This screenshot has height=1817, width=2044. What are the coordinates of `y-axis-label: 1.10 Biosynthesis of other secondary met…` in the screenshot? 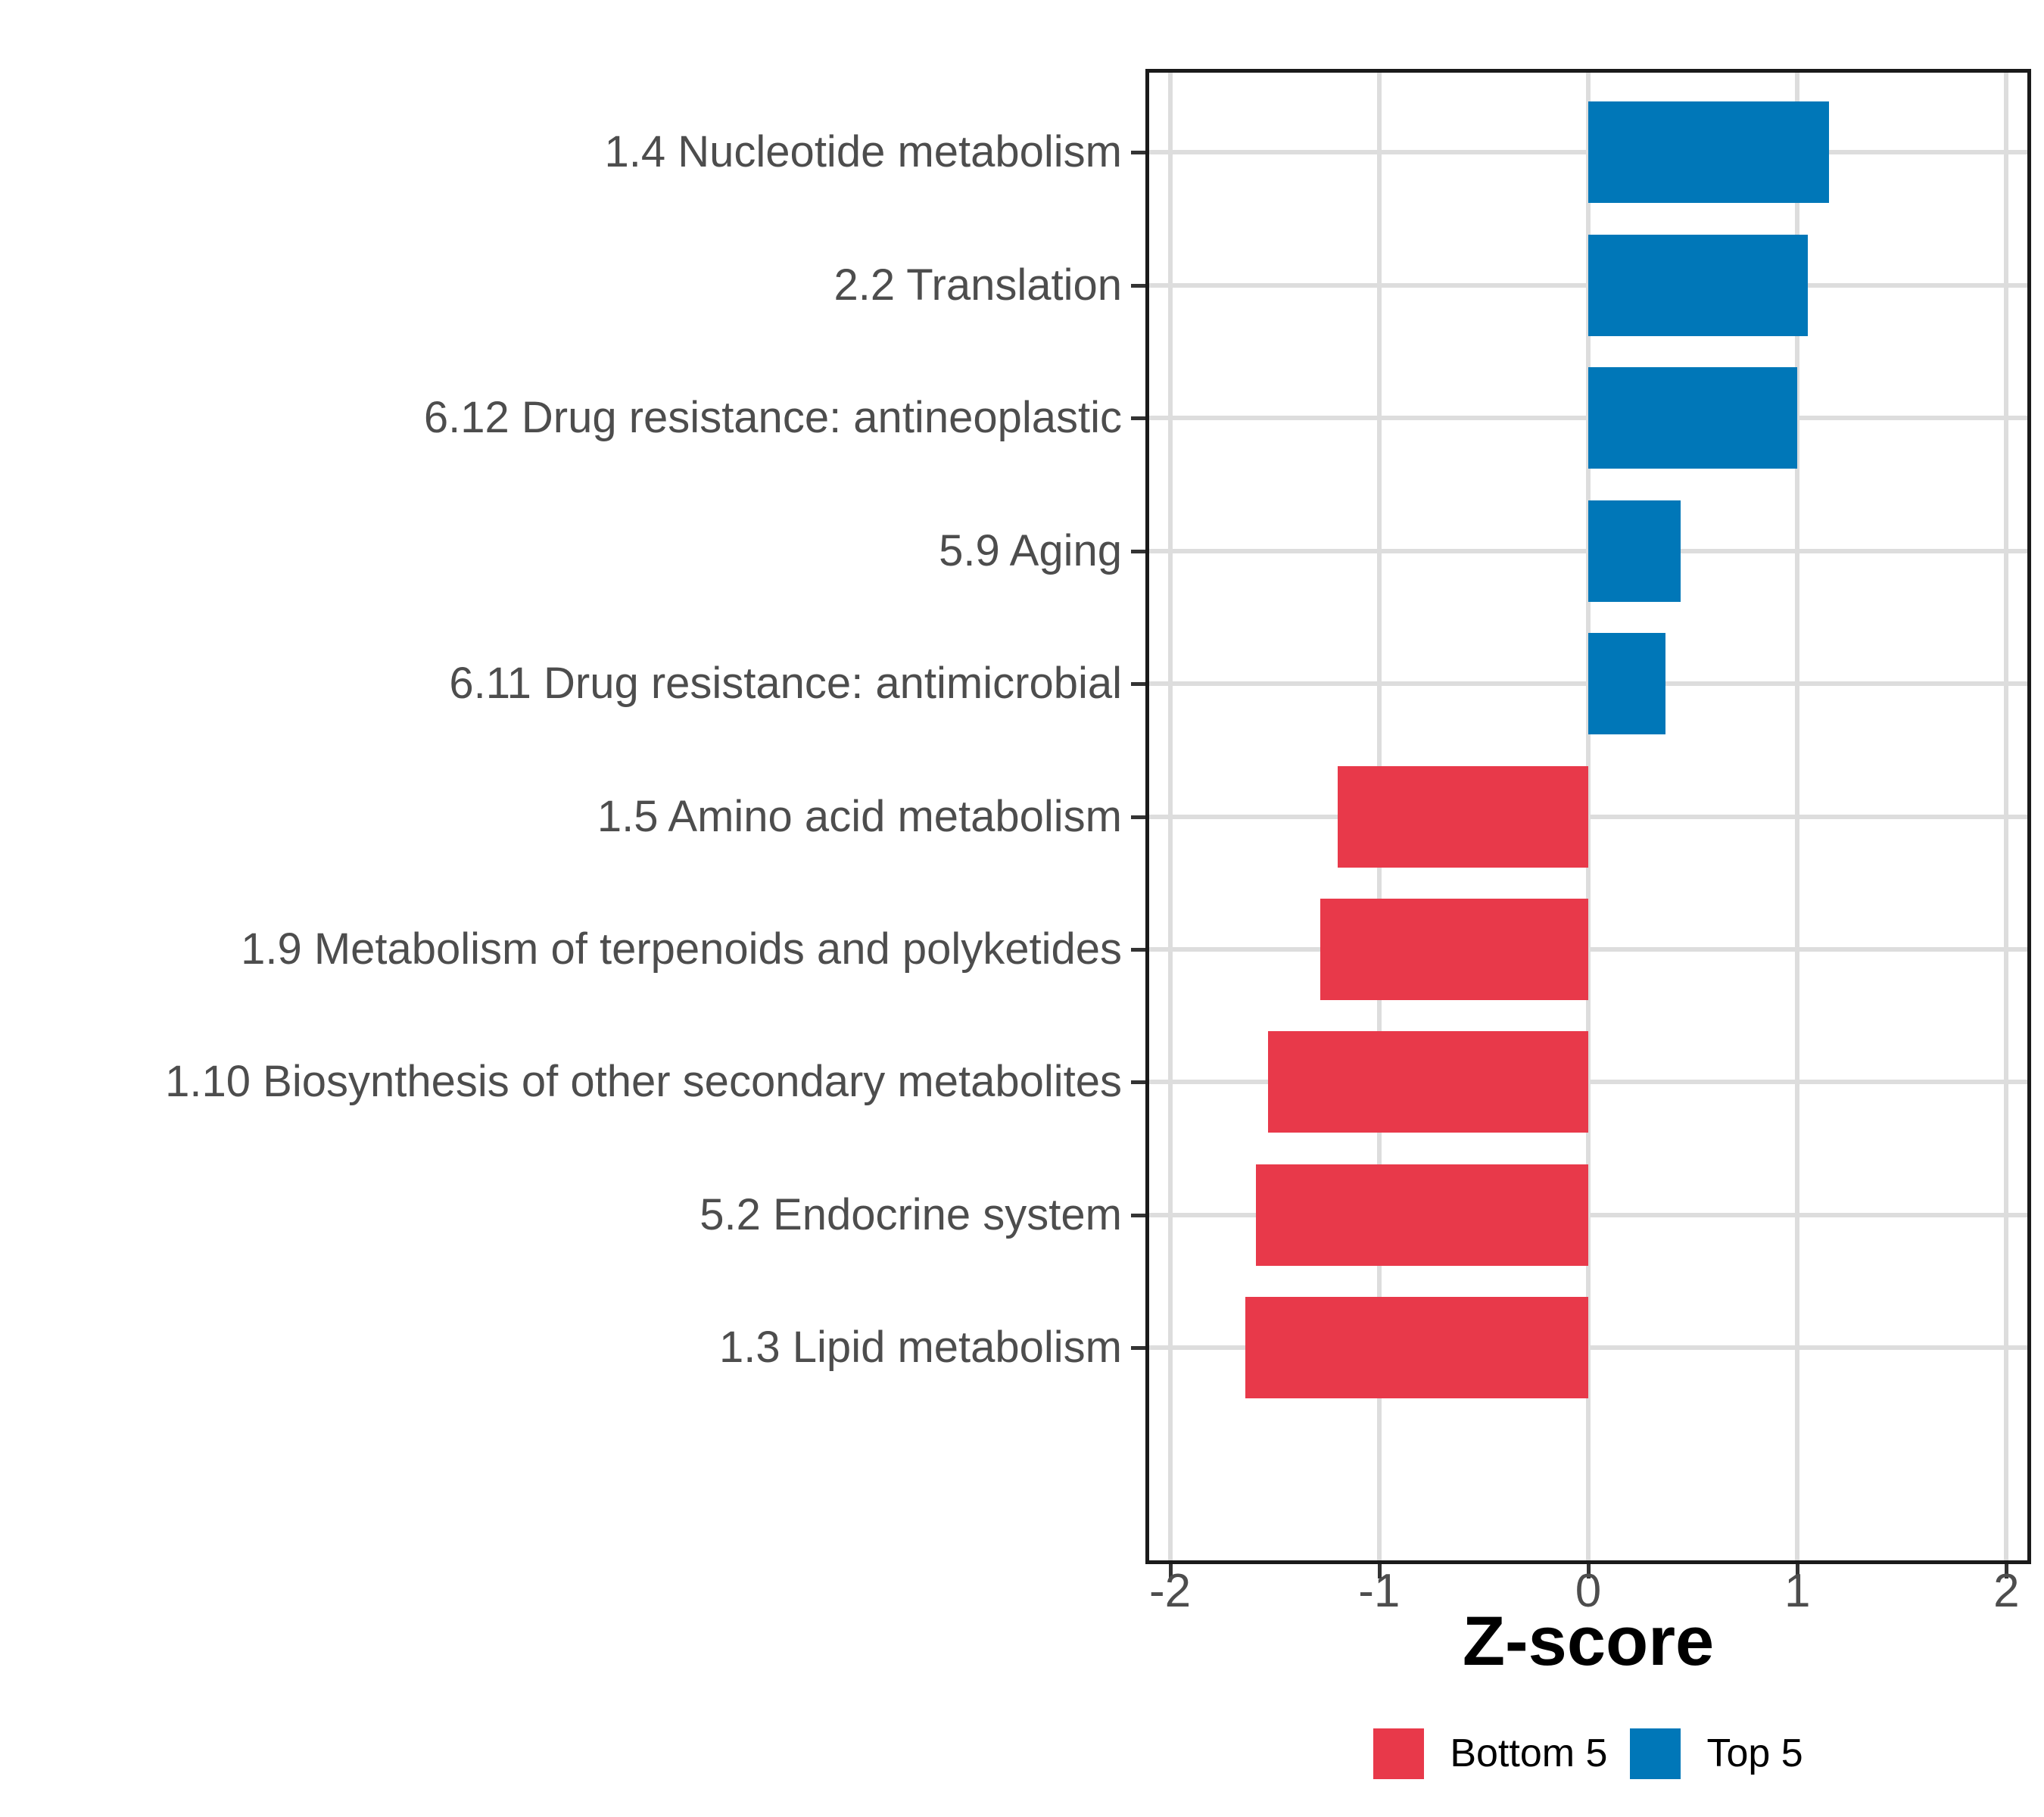 It's located at (643, 1082).